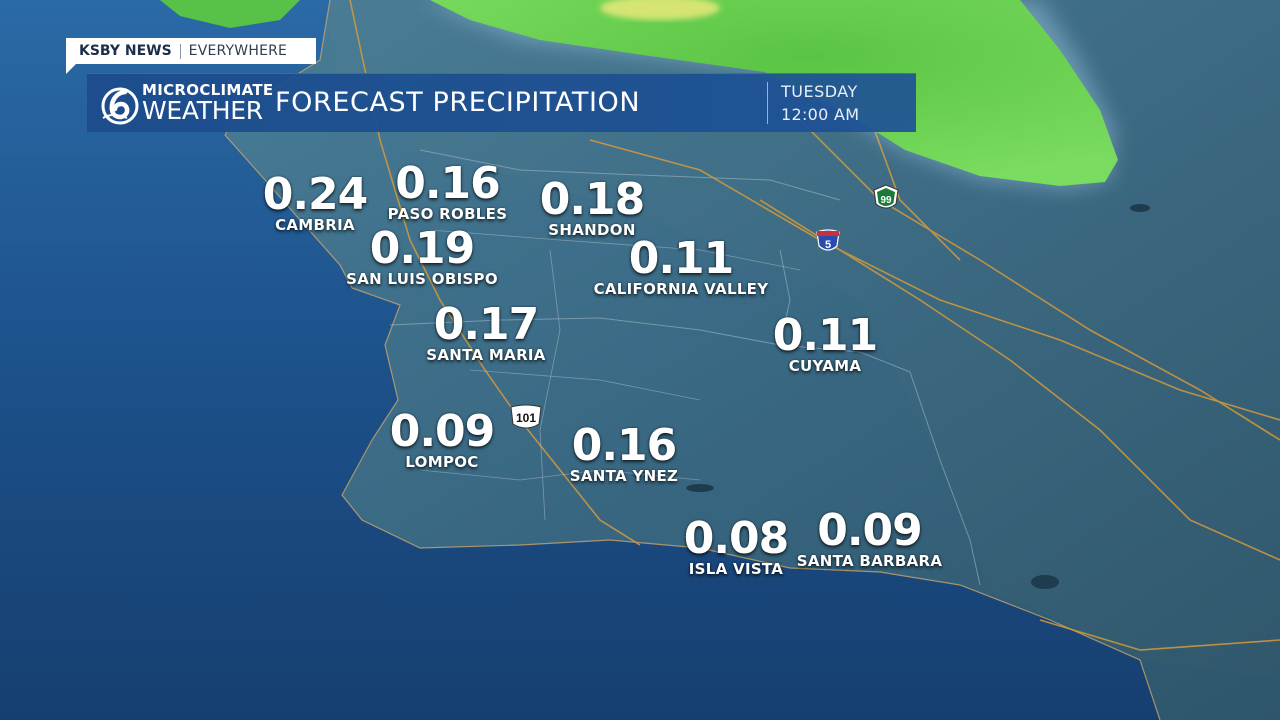  I want to click on city-name: ISLA VISTA, so click(736, 569).